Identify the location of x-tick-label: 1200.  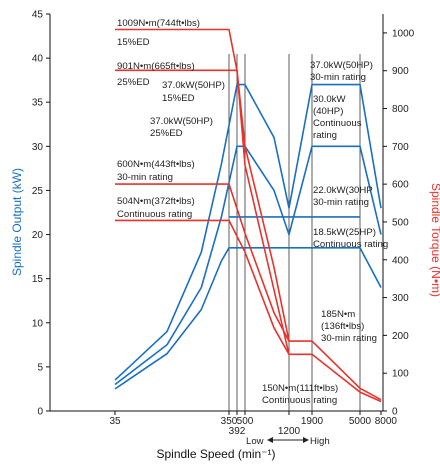
(289, 431).